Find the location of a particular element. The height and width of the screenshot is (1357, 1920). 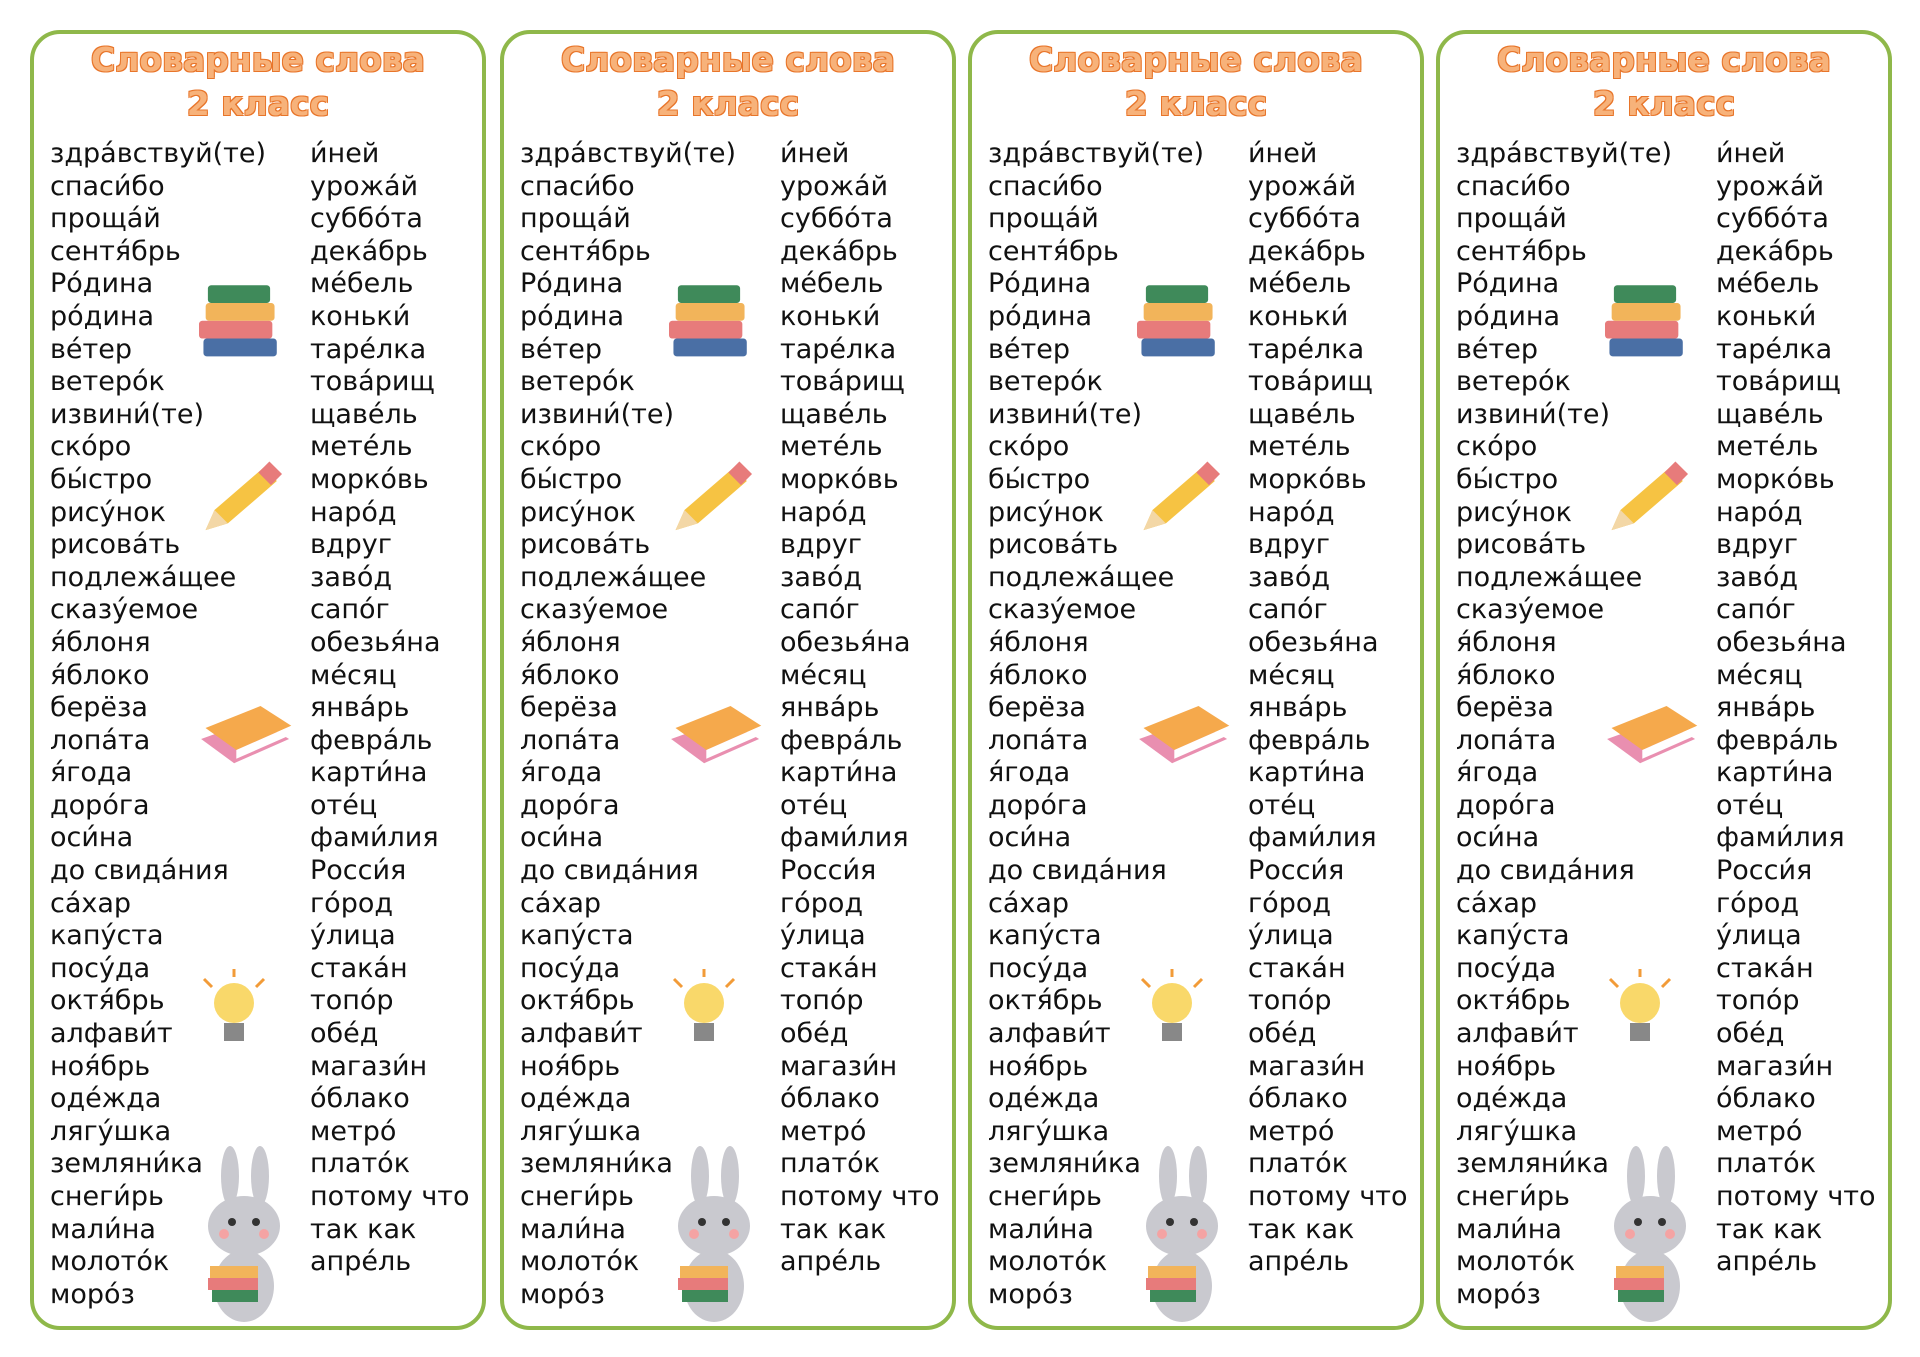

word: потому что is located at coordinates (1328, 1196).